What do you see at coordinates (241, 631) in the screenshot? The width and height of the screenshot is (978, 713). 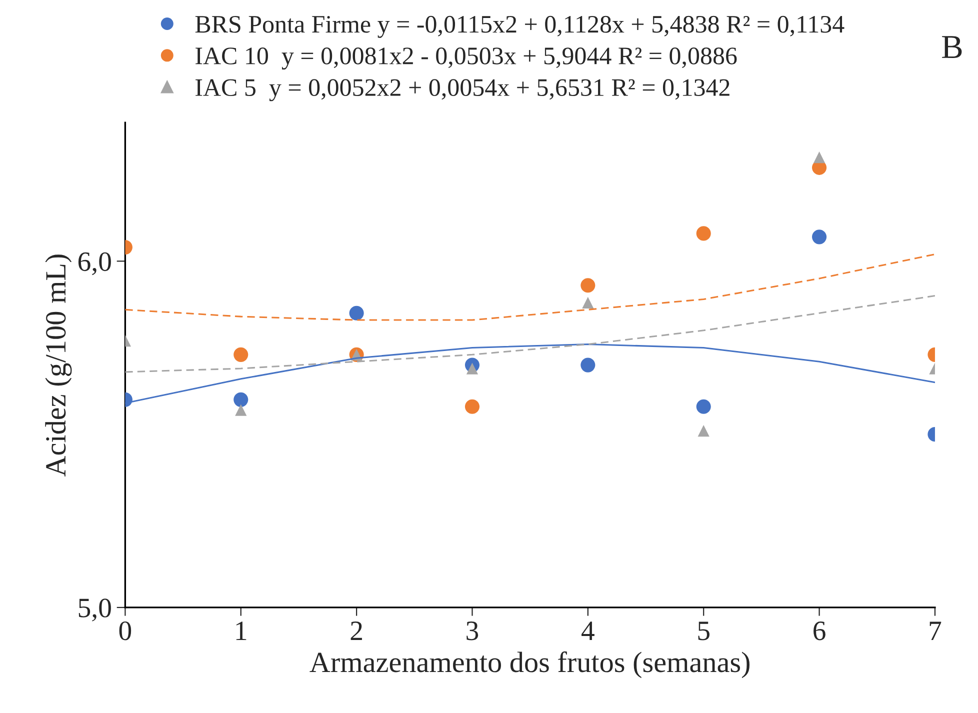 I see `x-tick-label: 1` at bounding box center [241, 631].